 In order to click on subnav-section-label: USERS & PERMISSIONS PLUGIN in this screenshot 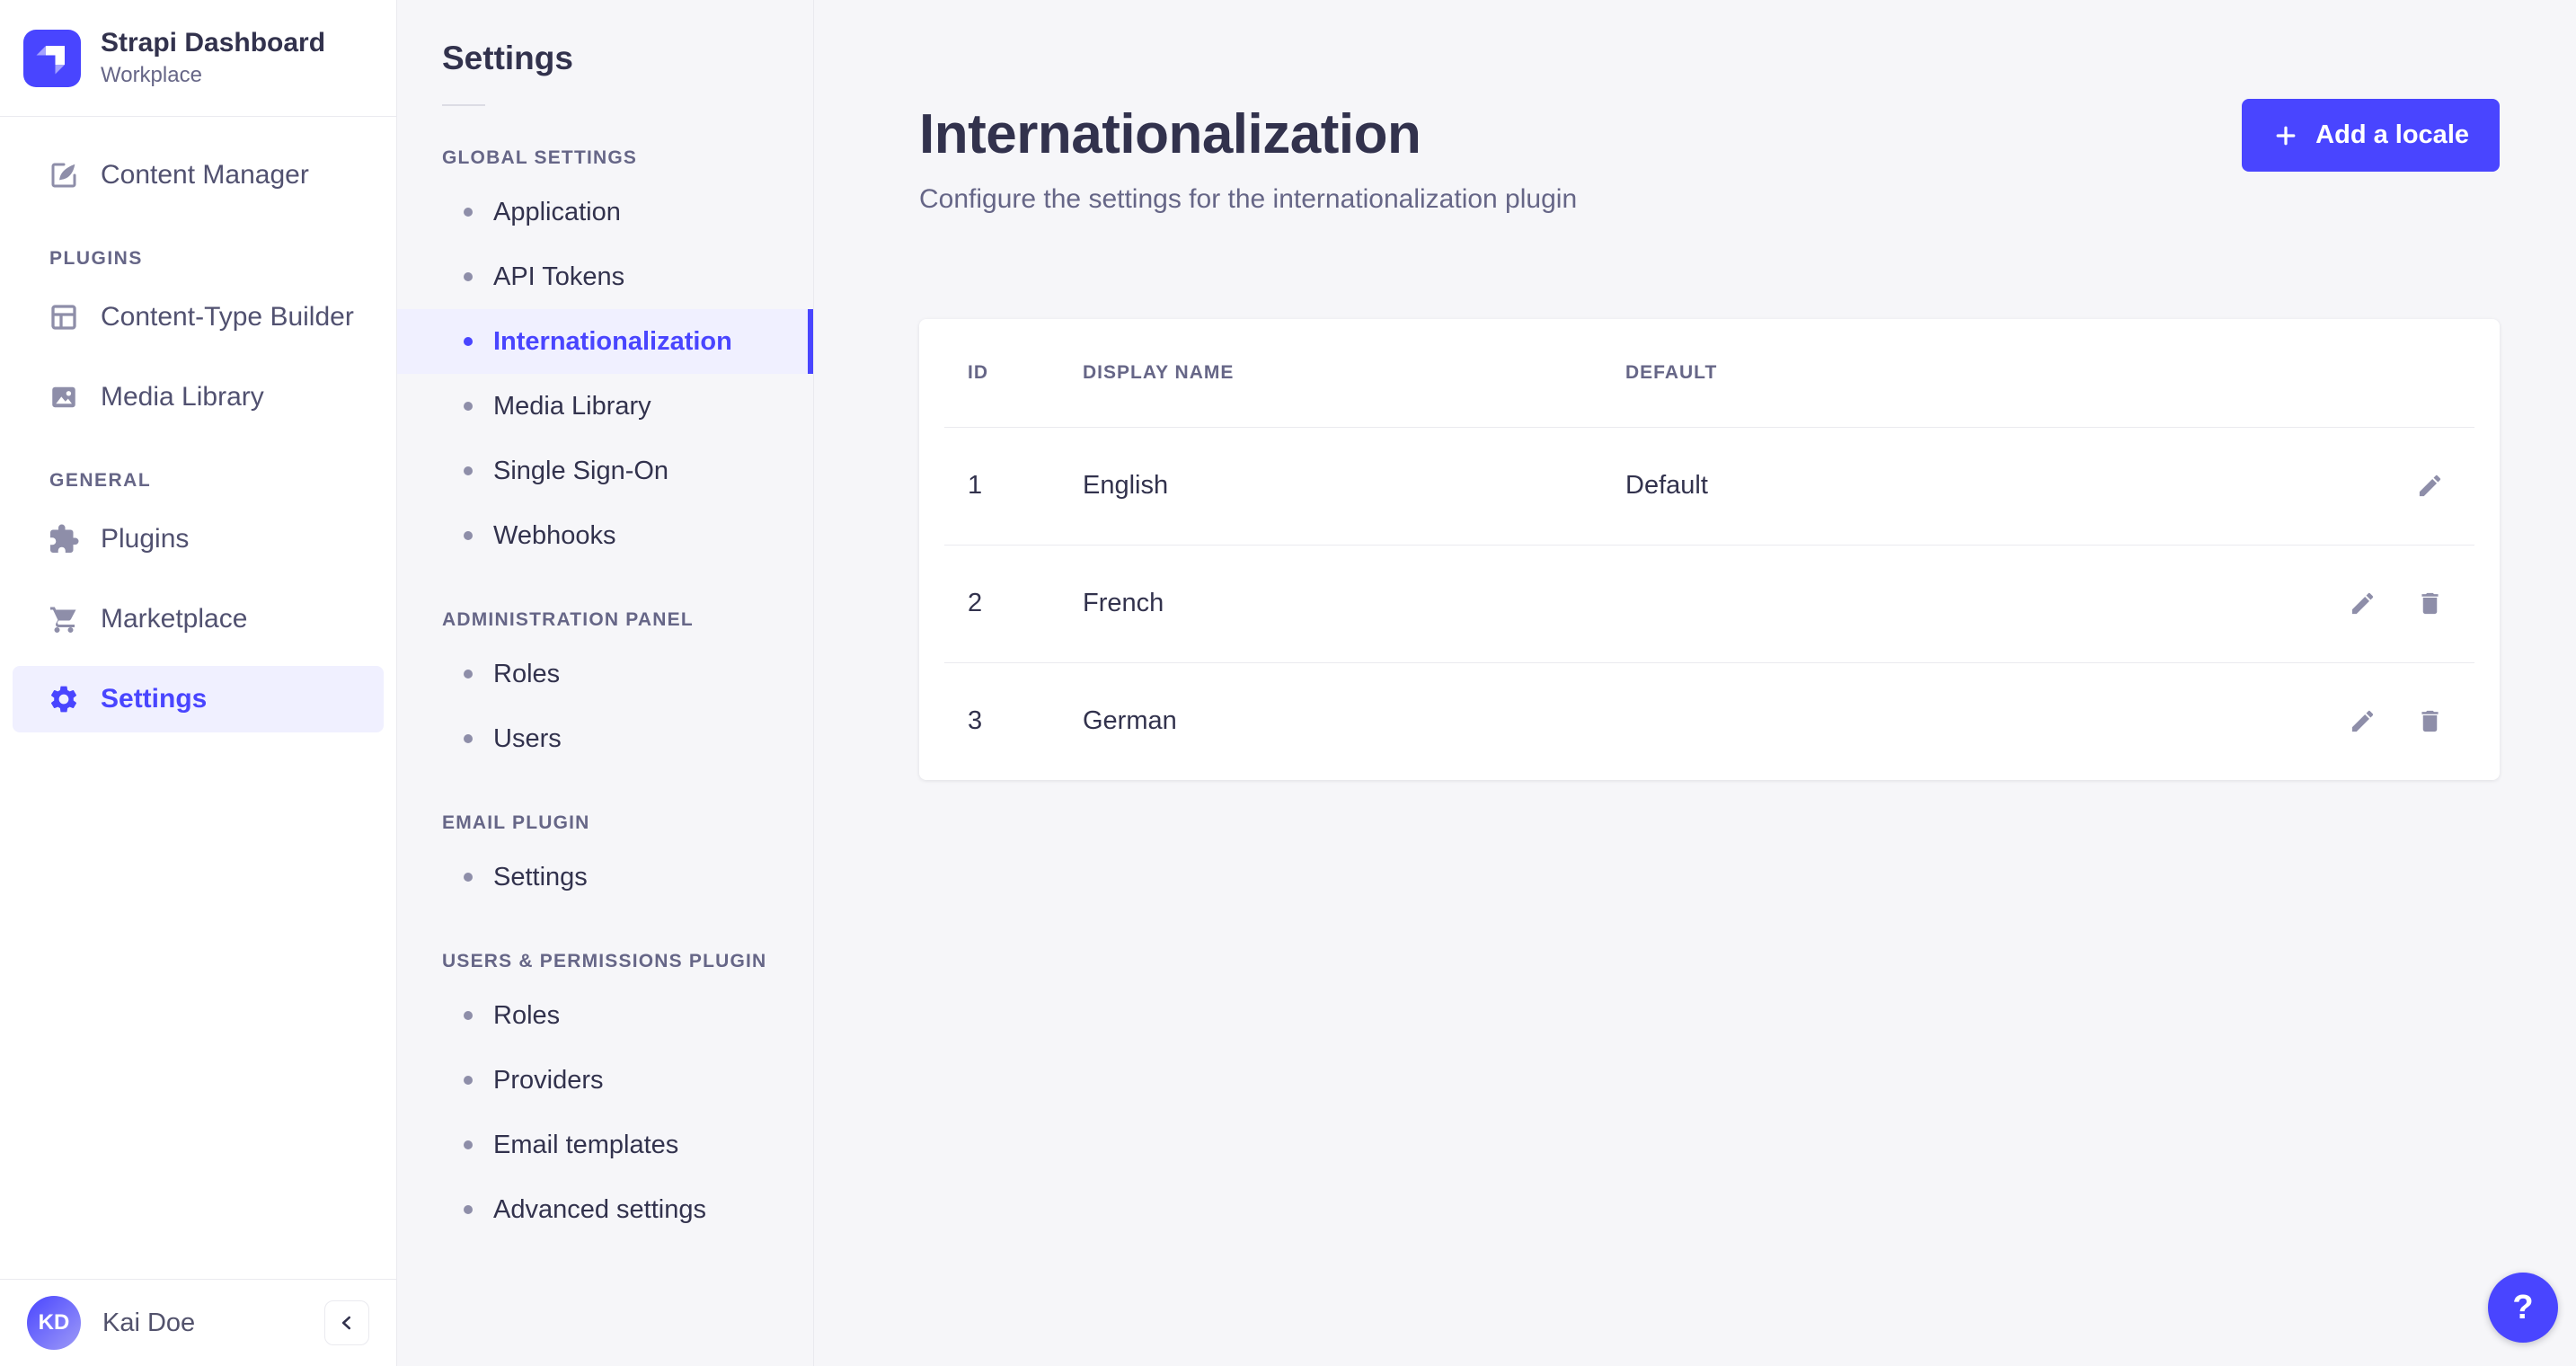, I will do `click(604, 961)`.